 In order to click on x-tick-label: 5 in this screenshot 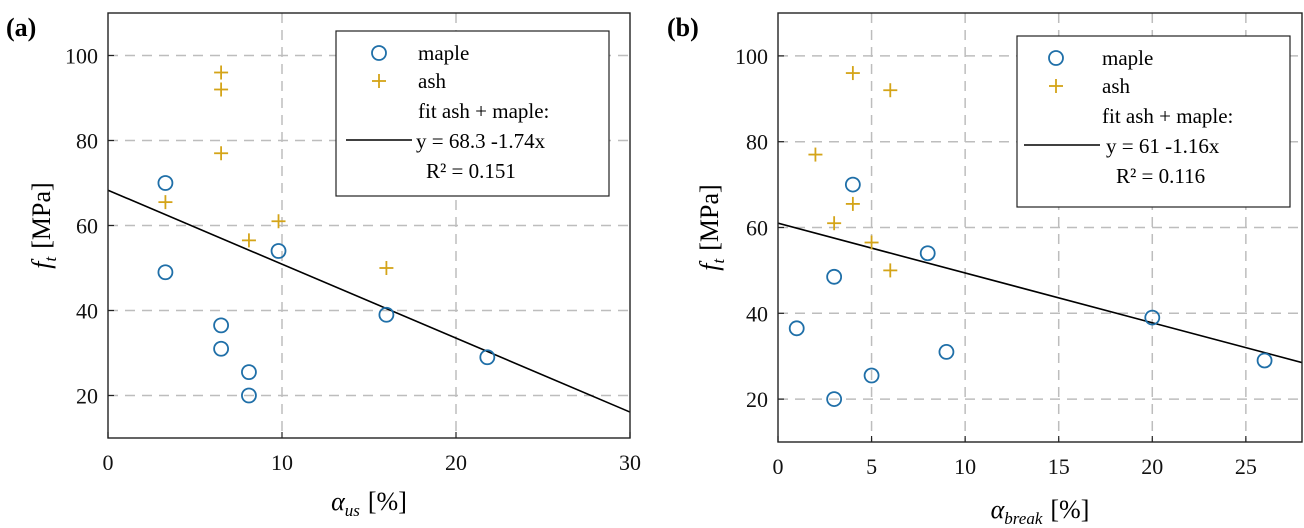, I will do `click(871, 466)`.